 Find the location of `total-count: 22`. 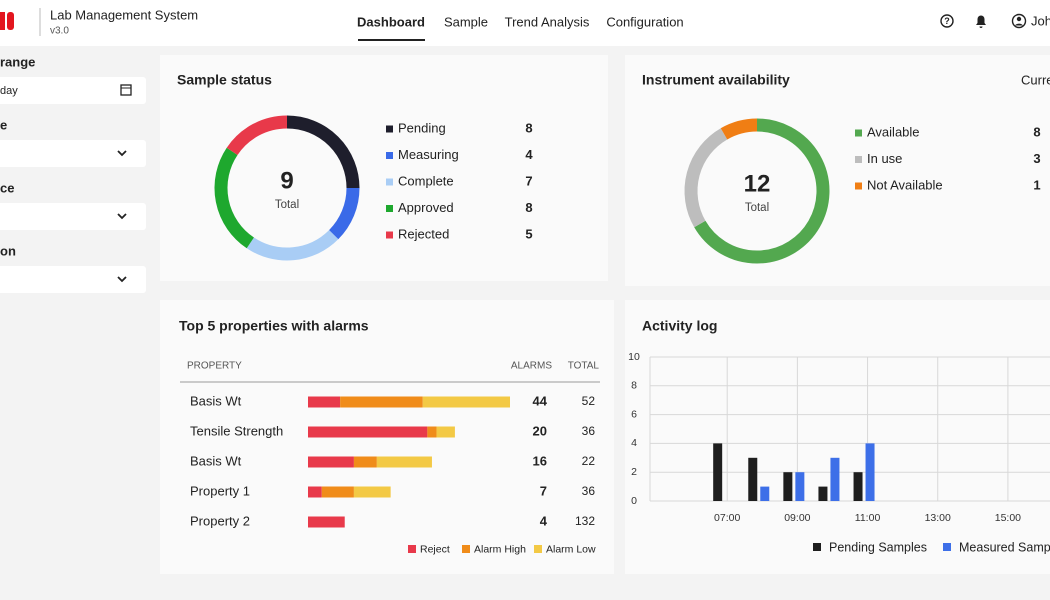

total-count: 22 is located at coordinates (589, 461).